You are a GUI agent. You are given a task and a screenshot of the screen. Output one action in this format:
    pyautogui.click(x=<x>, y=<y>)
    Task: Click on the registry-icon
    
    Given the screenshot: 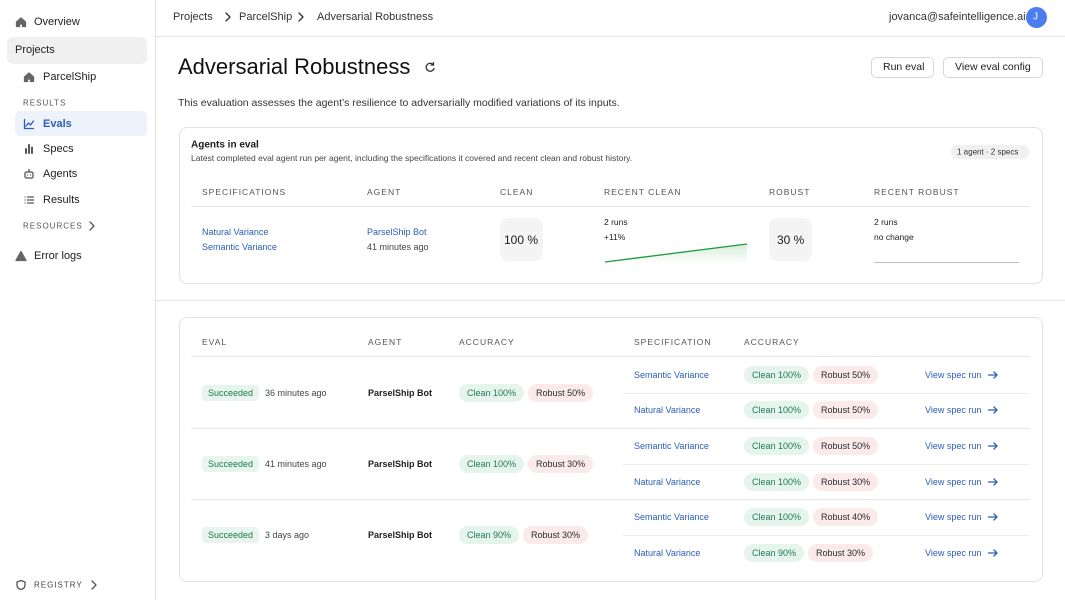 What is the action you would take?
    pyautogui.click(x=21, y=585)
    